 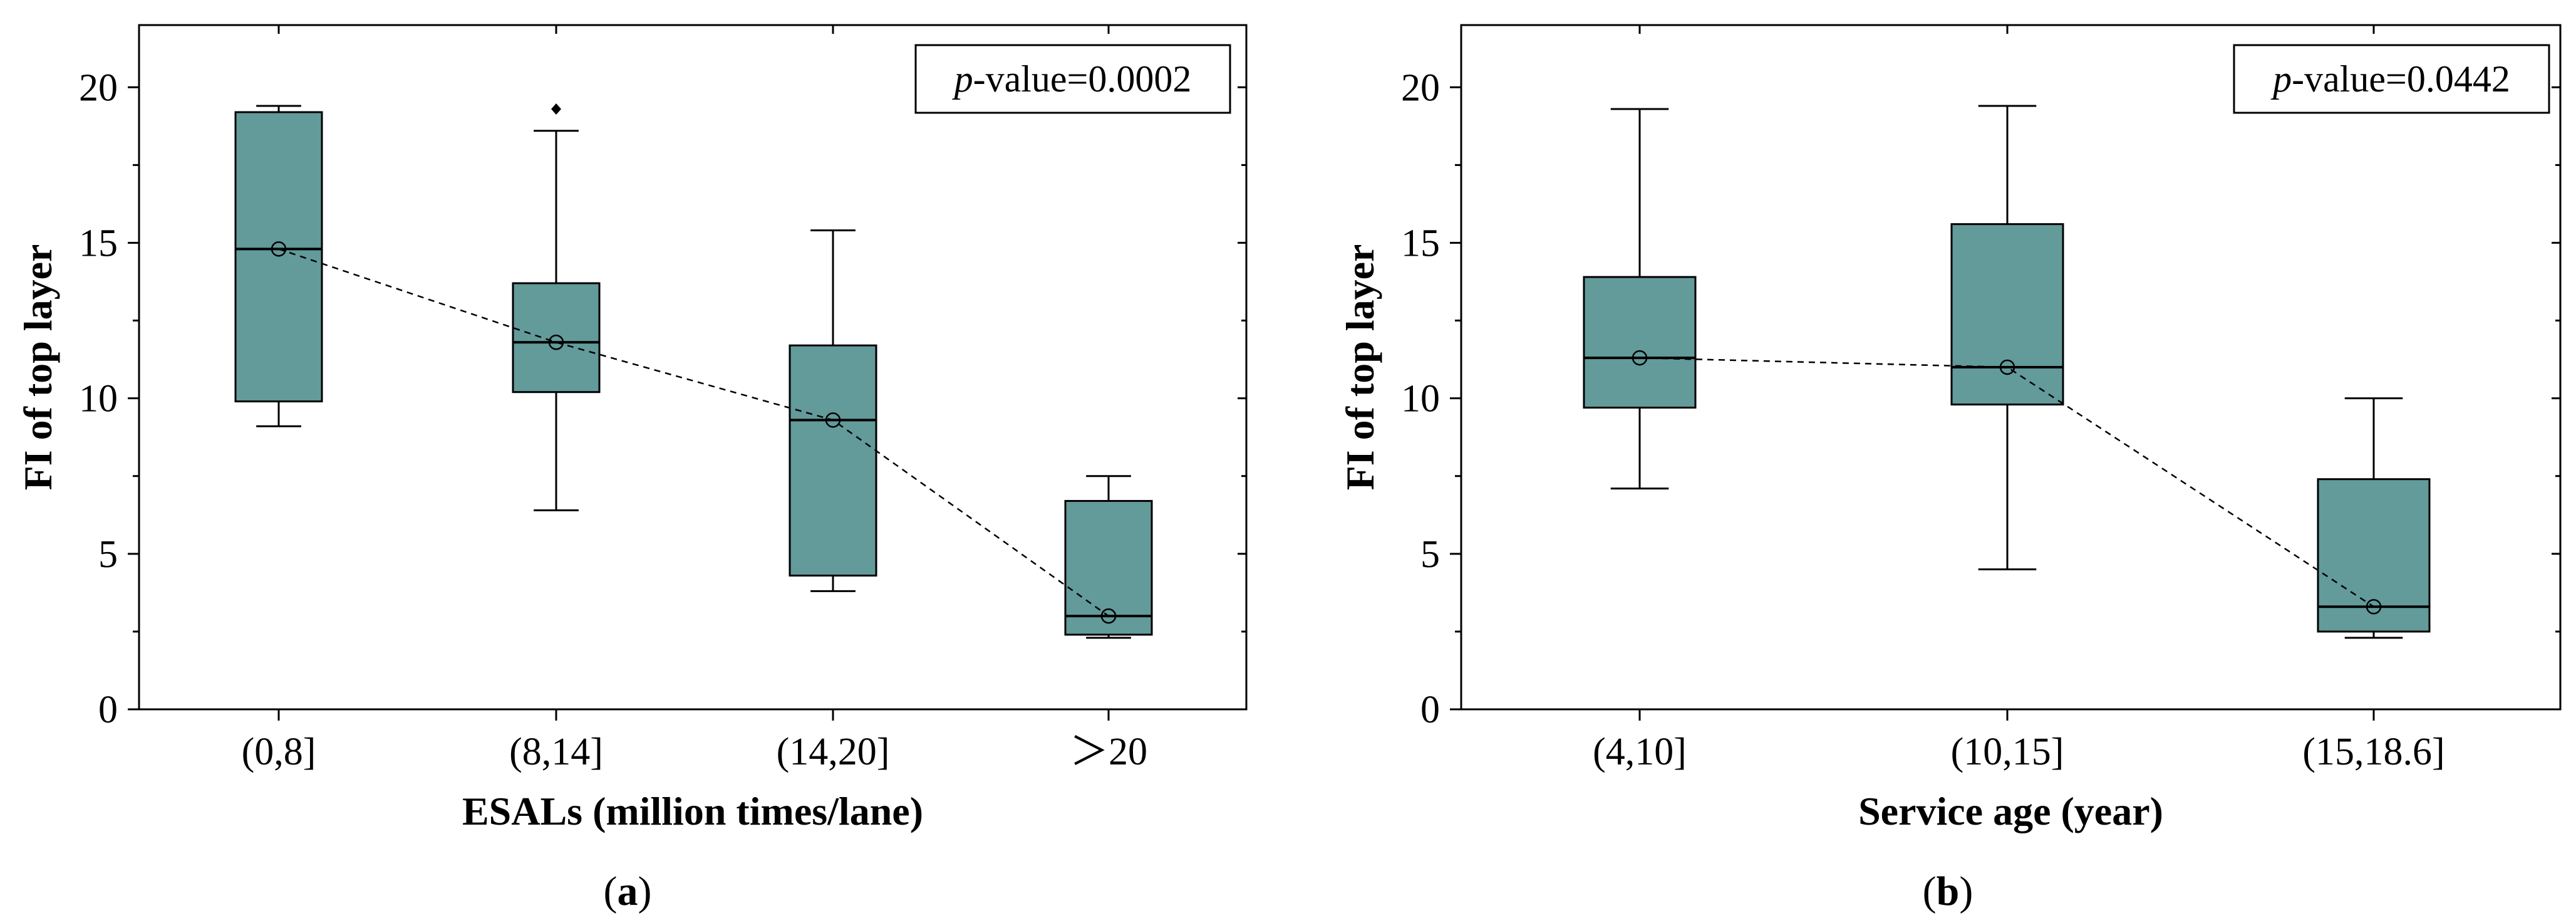 What do you see at coordinates (2373, 752) in the screenshot?
I see `x-tick-label: (15,18.6]` at bounding box center [2373, 752].